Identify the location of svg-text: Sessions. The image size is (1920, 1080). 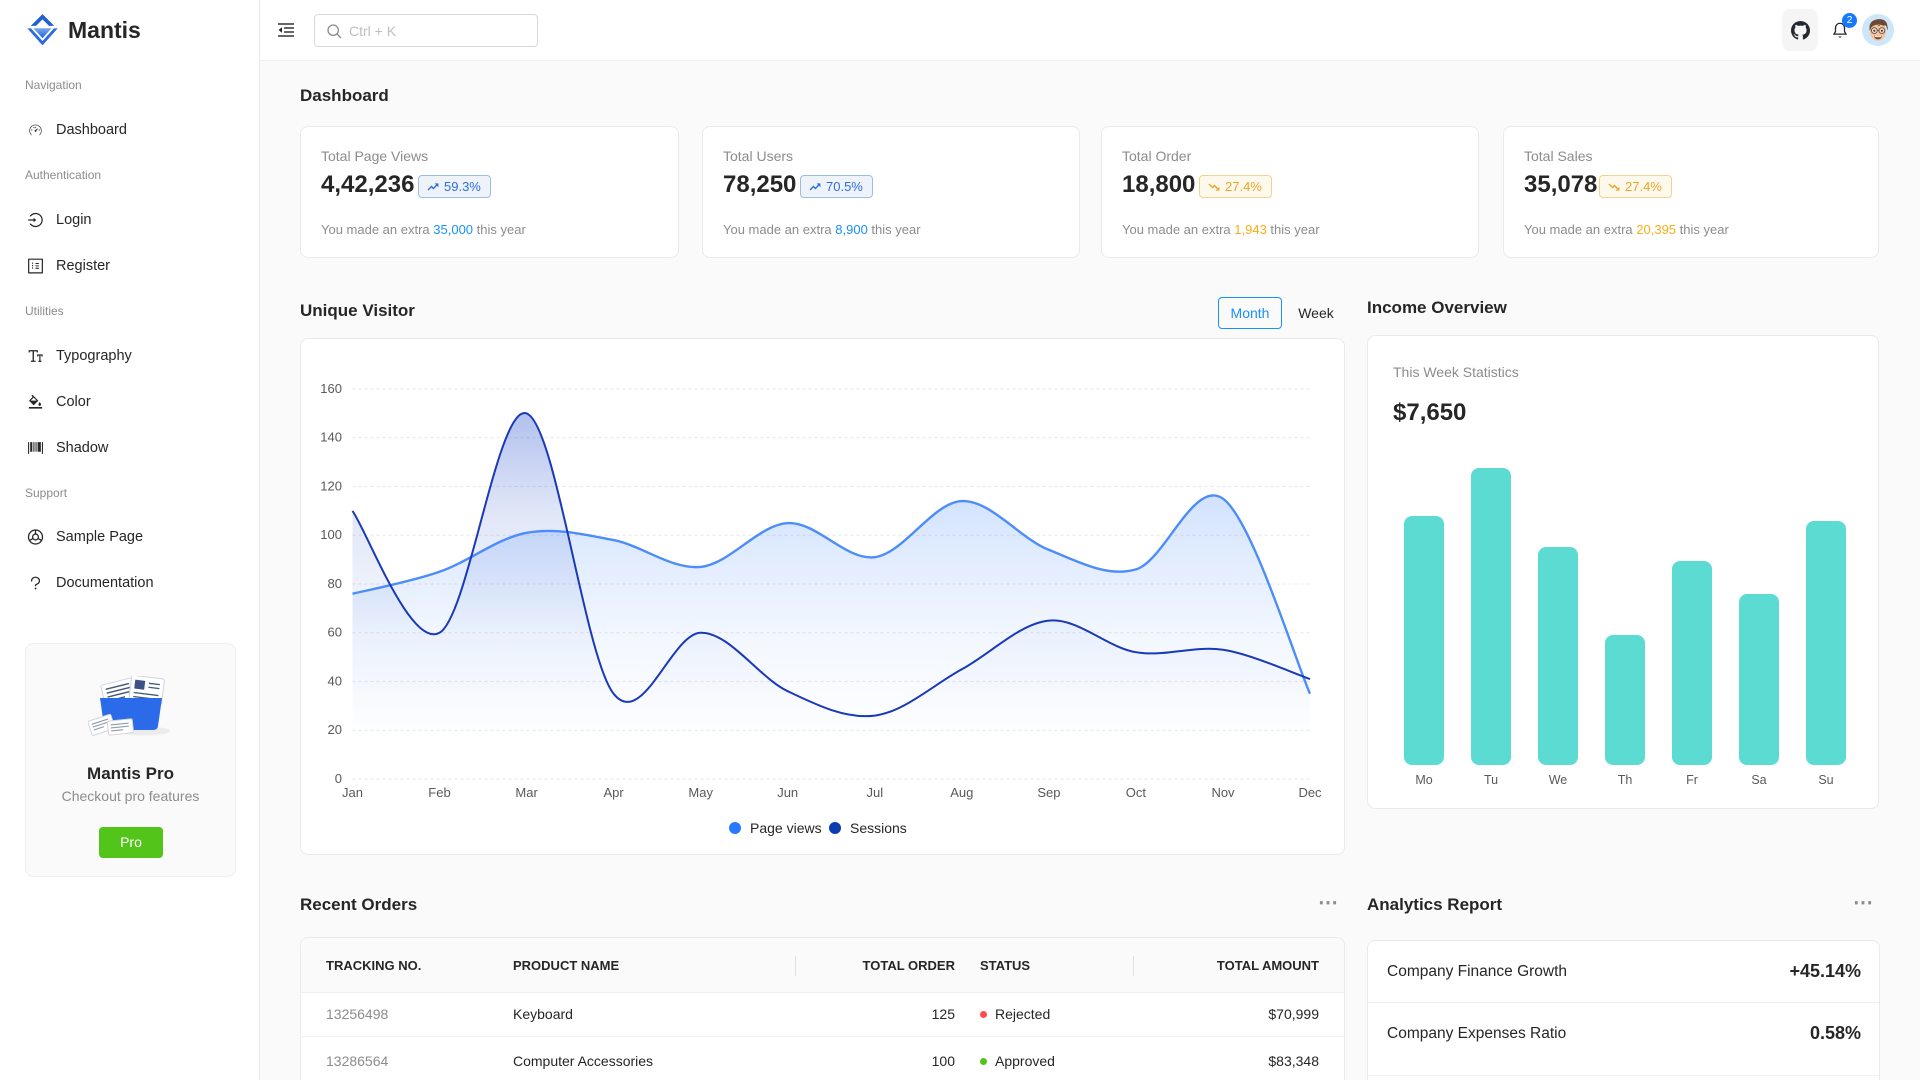
(878, 828).